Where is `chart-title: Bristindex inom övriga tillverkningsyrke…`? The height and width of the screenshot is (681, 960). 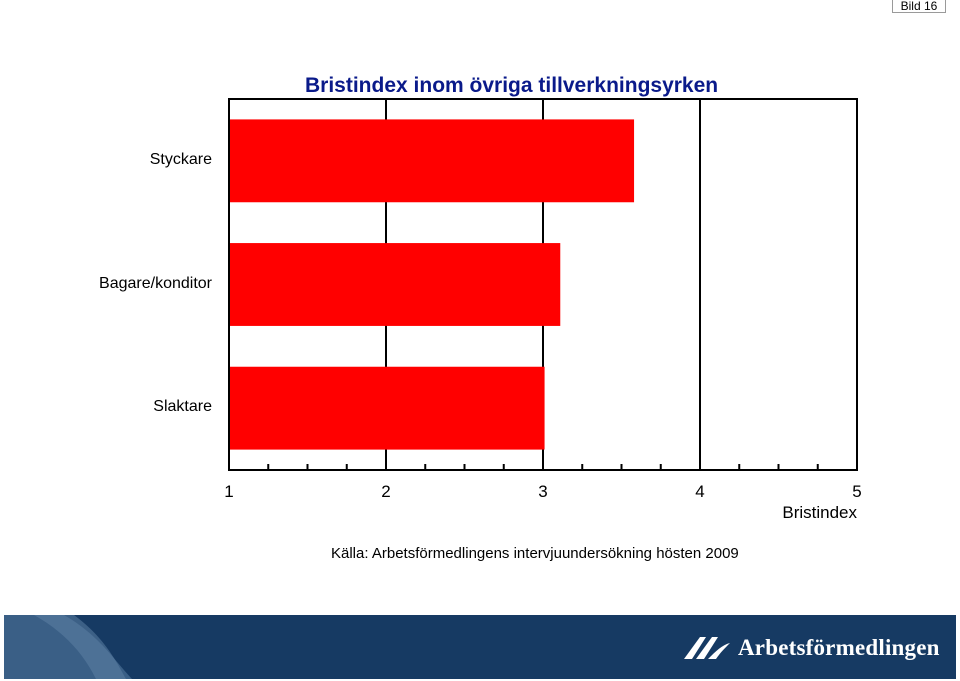 chart-title: Bristindex inom övriga tillverkningsyrke… is located at coordinates (512, 85).